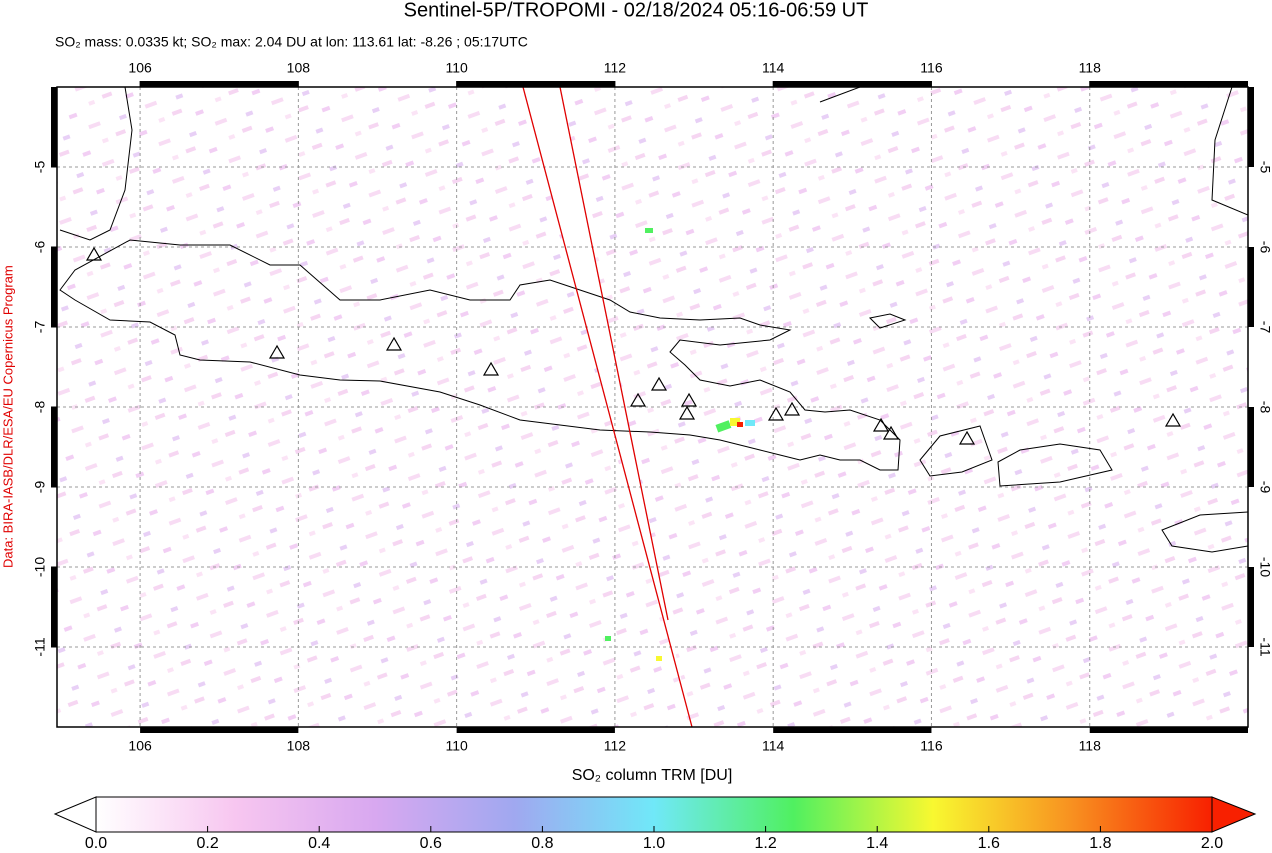 The image size is (1272, 853). What do you see at coordinates (765, 843) in the screenshot?
I see `colorbar-tick-label: 1.2` at bounding box center [765, 843].